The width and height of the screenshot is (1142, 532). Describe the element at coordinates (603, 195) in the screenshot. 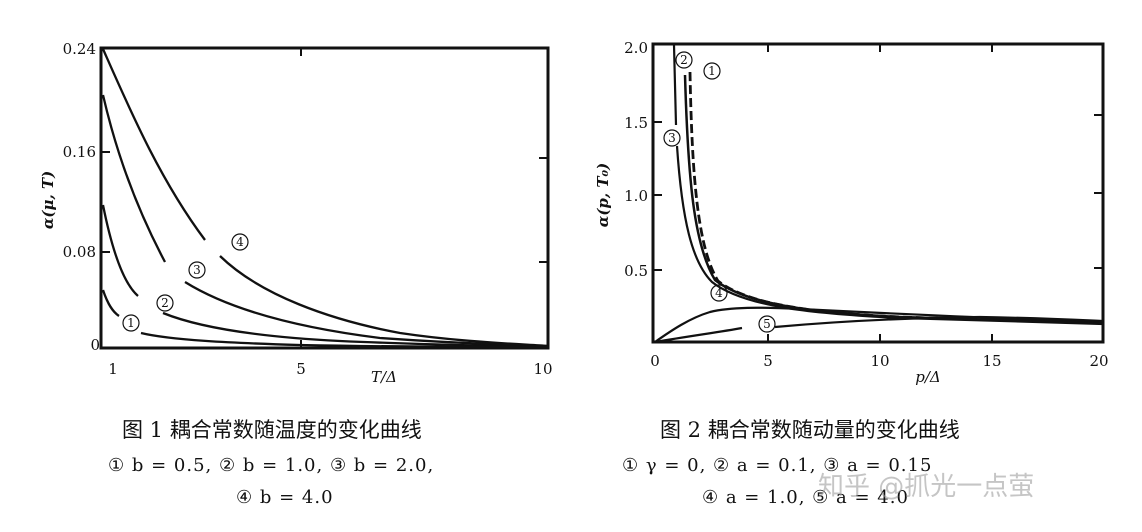

I see `chart-2-ylabel: α(p, T₀)` at that location.